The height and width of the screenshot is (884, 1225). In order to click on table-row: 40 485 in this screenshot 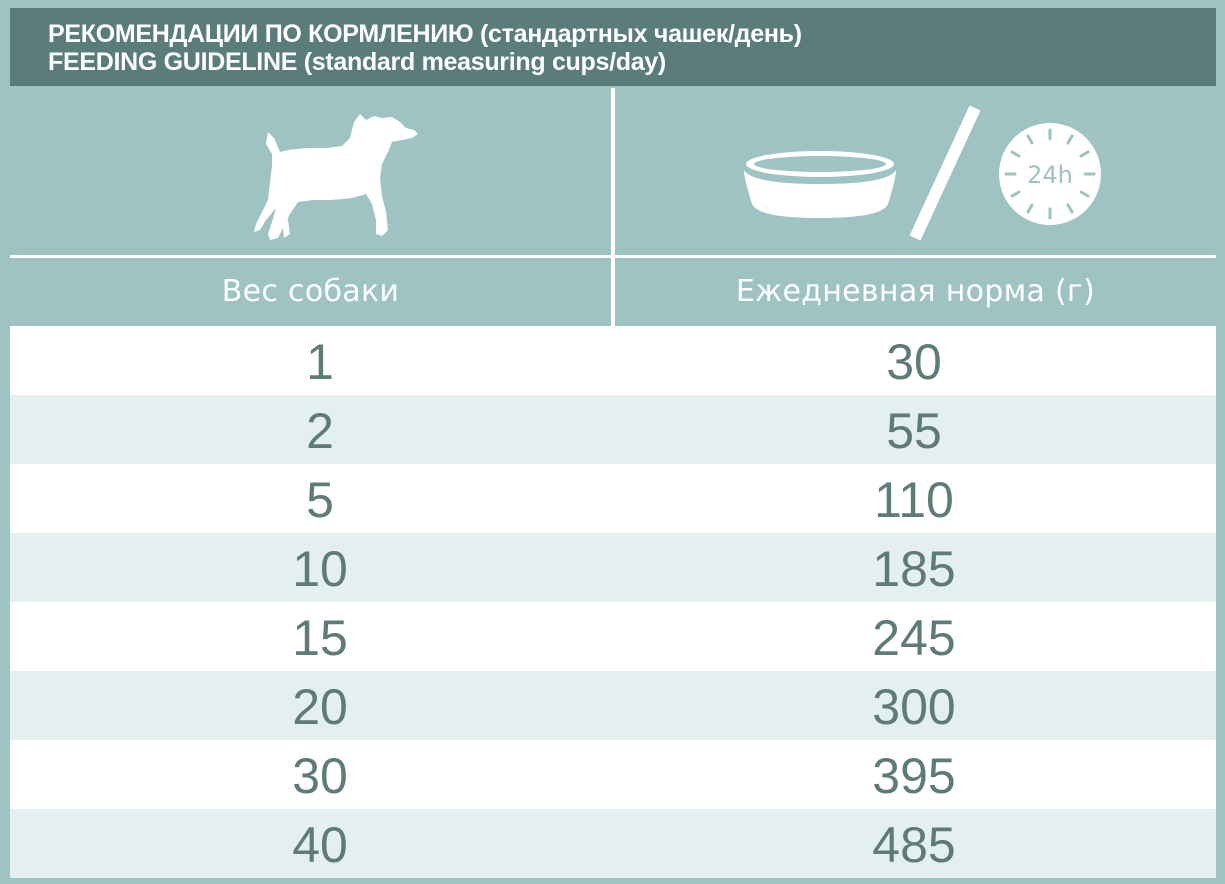, I will do `click(613, 843)`.